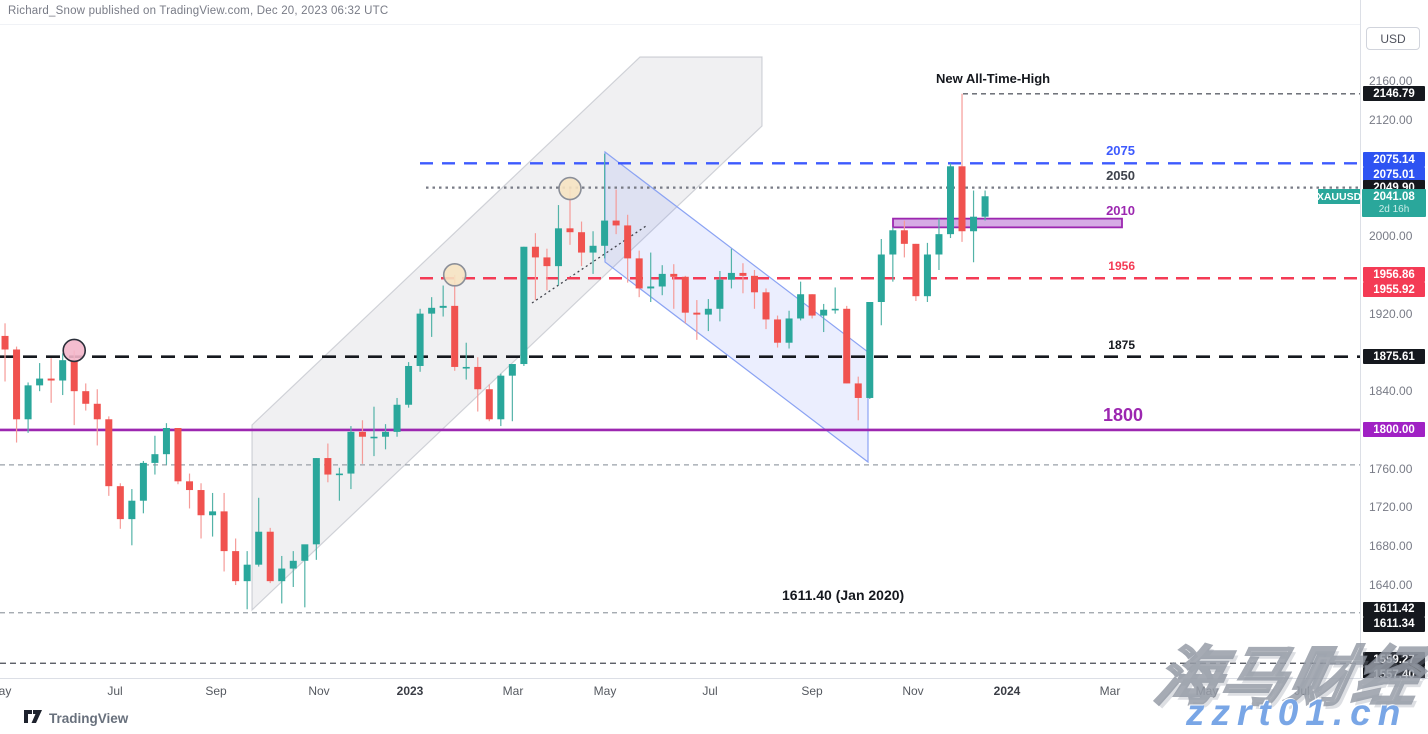 The width and height of the screenshot is (1428, 734). Describe the element at coordinates (1394, 290) in the screenshot. I see `price-level-badge: 1955.92` at that location.